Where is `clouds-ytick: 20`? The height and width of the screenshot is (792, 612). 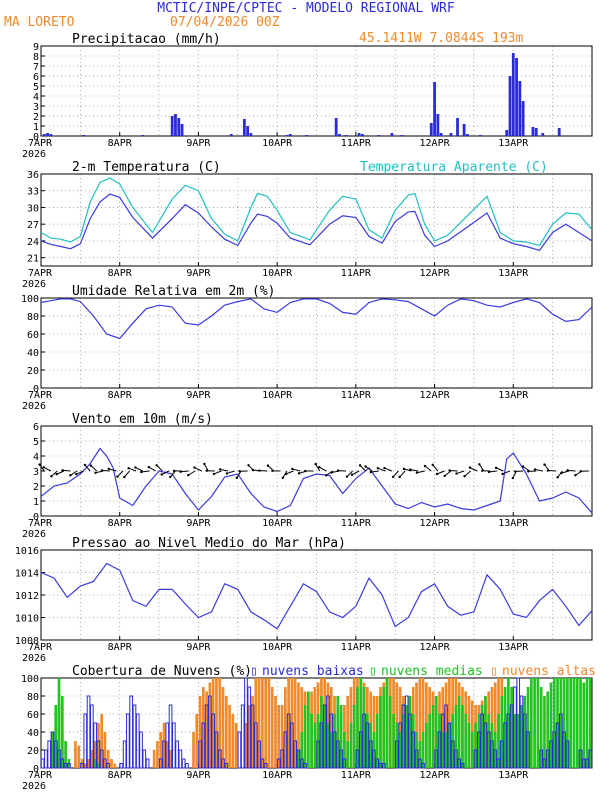
clouds-ytick: 20 is located at coordinates (33, 751).